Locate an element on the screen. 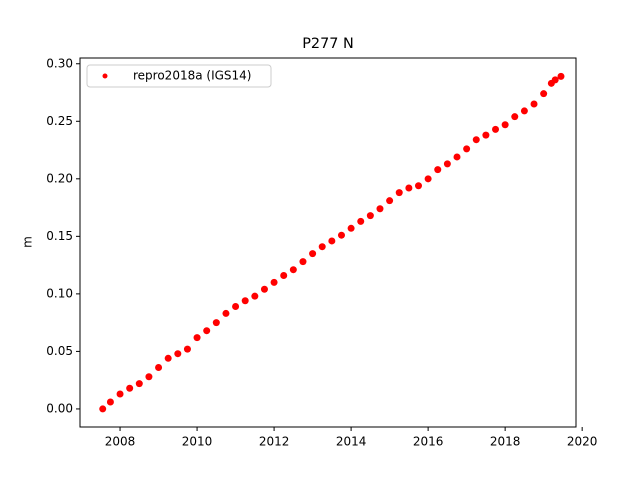 This screenshot has width=640, height=480. y-tick-label: 0.00 is located at coordinates (59, 408).